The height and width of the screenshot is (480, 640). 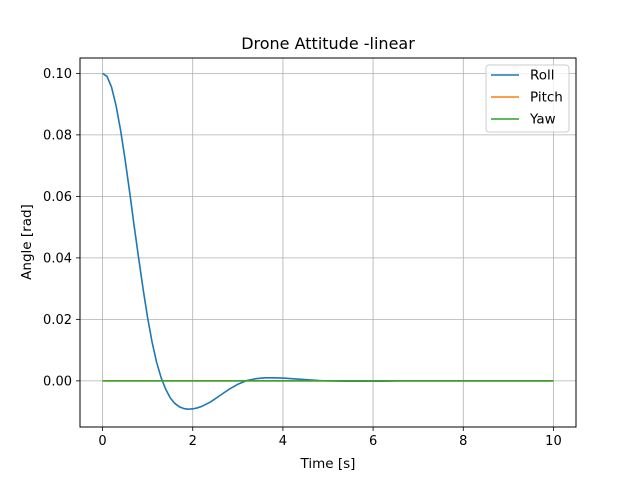 What do you see at coordinates (328, 43) in the screenshot?
I see `chart-title: Drone Attitude -linear` at bounding box center [328, 43].